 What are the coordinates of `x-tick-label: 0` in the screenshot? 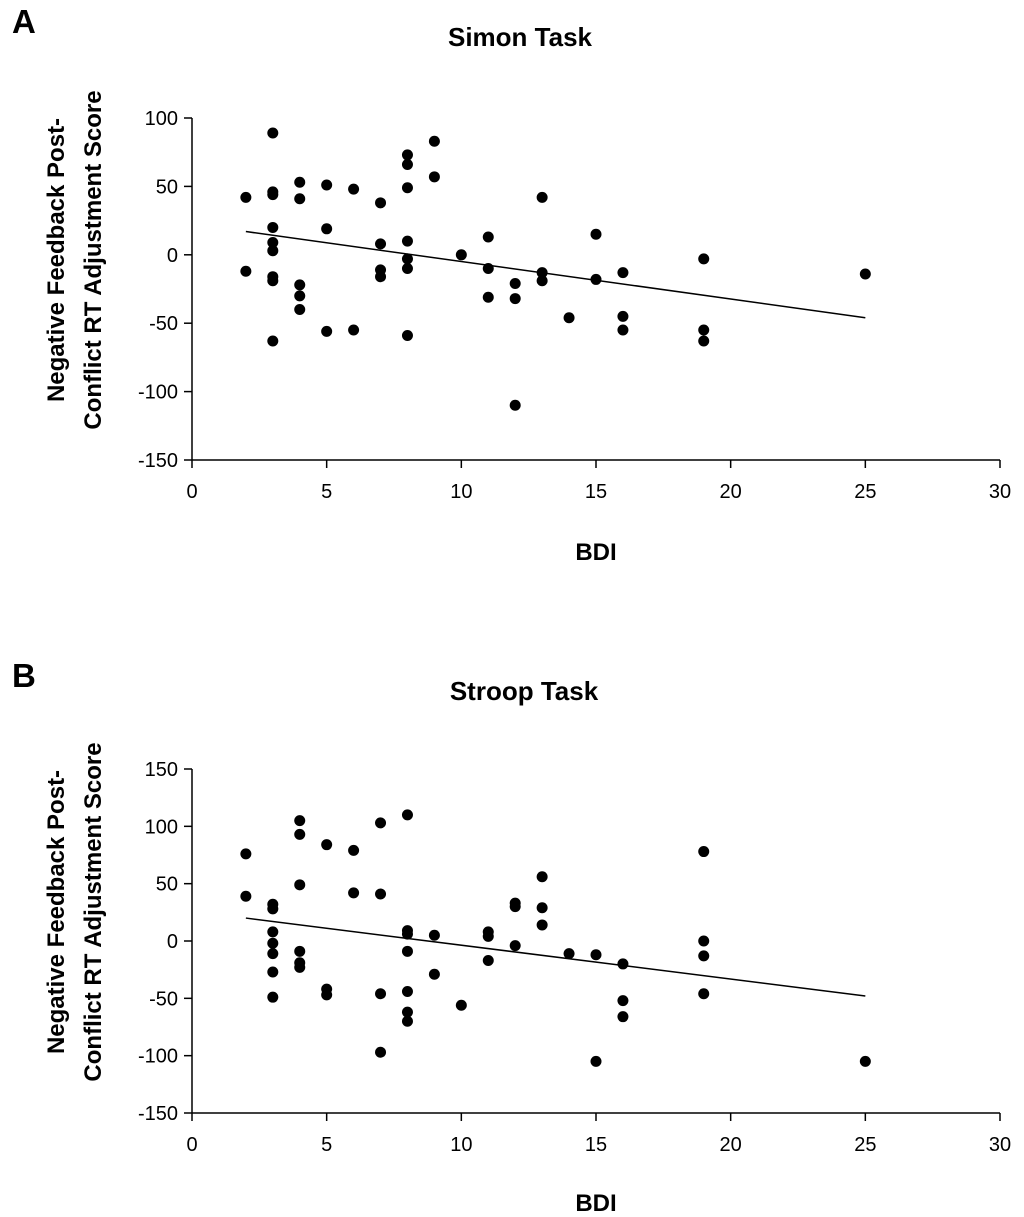 It's located at (191, 1145).